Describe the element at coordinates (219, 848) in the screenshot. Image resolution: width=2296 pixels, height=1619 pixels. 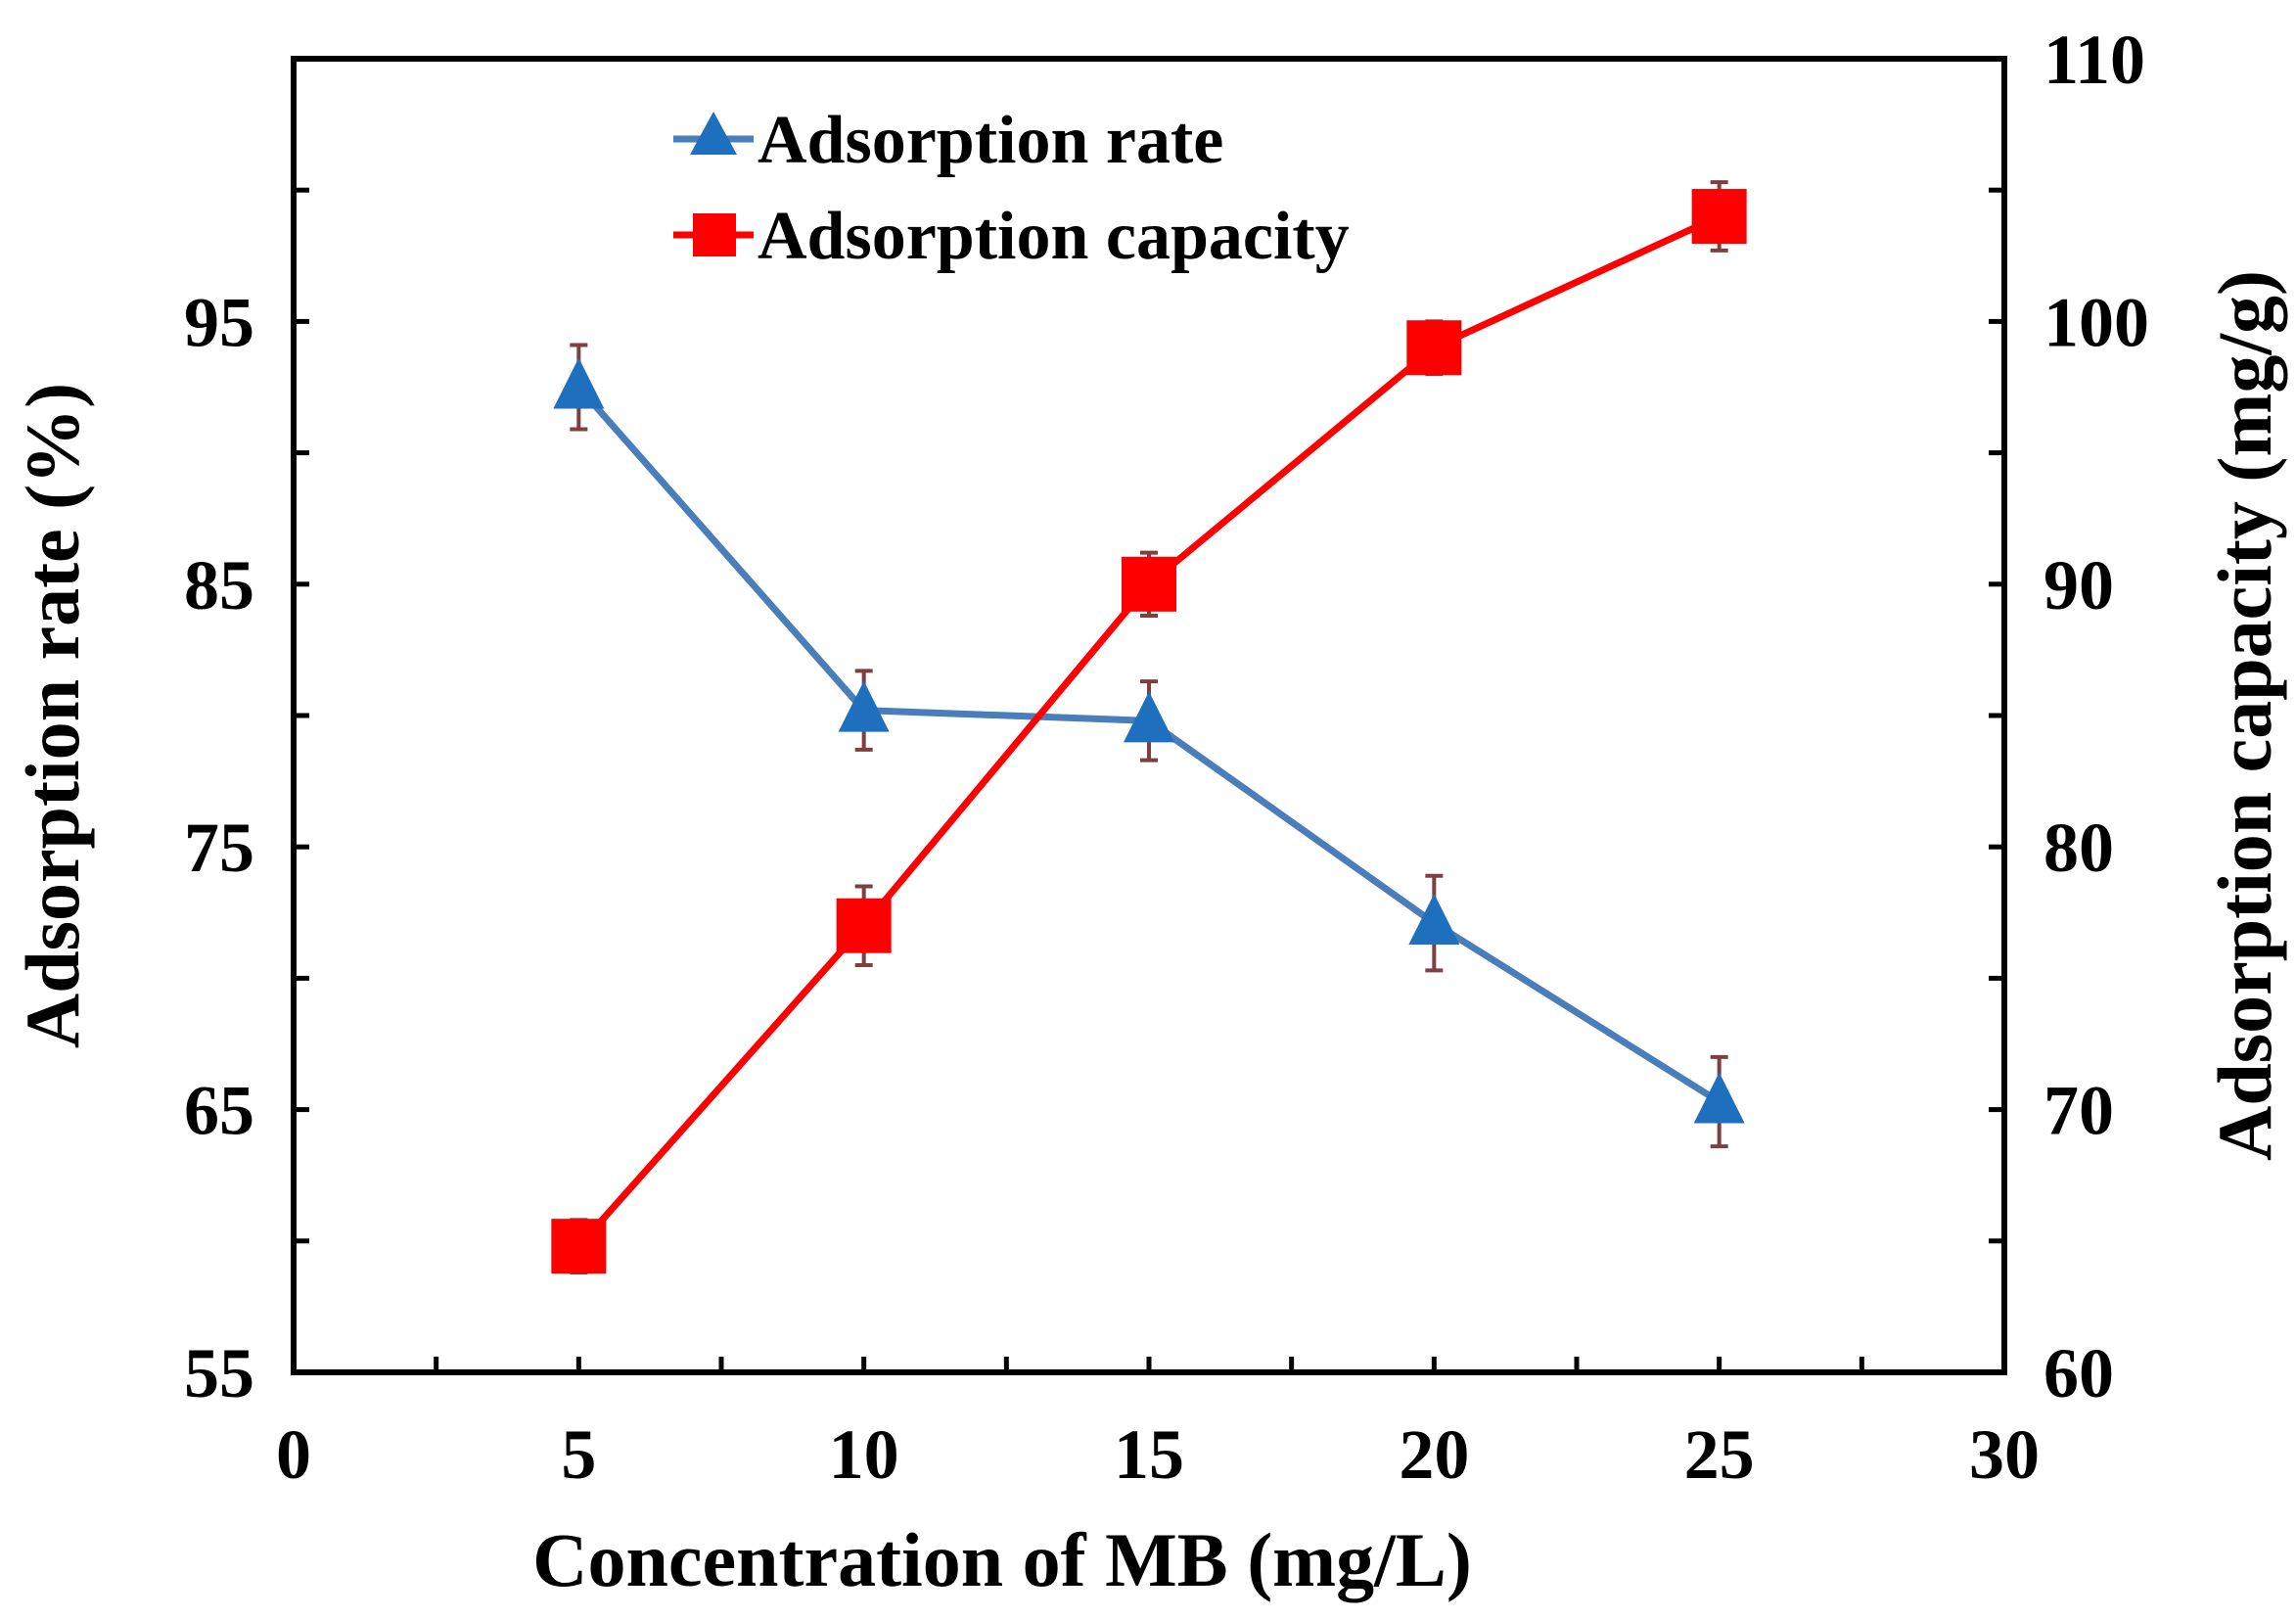
I see `left-y-tick-label: 75` at that location.